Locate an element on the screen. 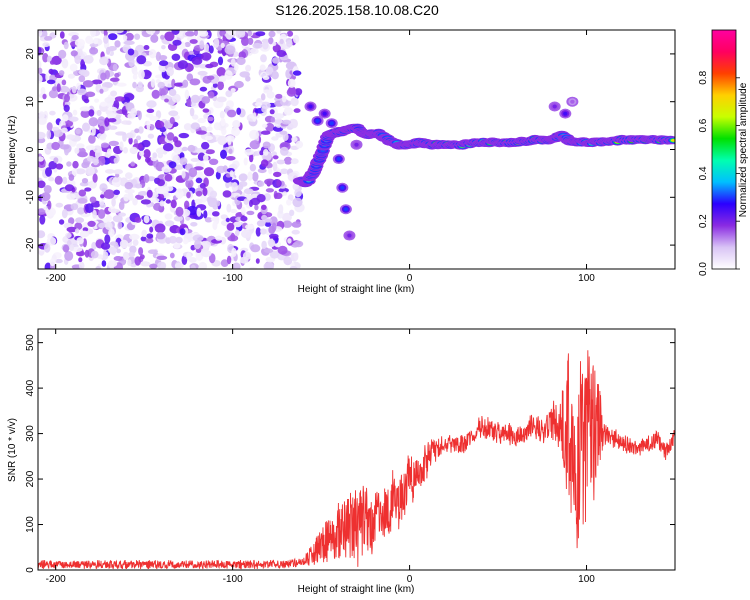 This screenshot has height=600, width=750. colorbar-tick-label: 0.4 is located at coordinates (703, 173).